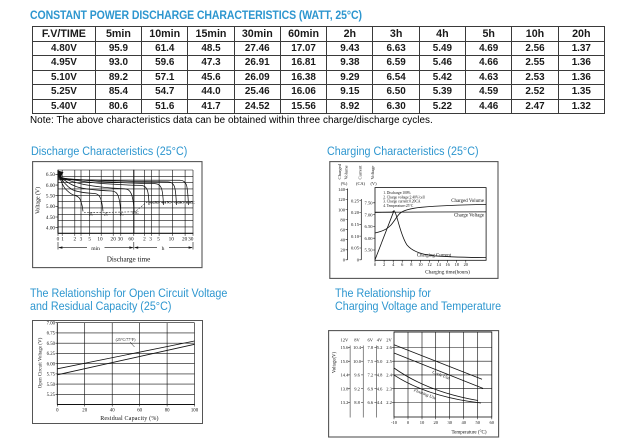 The image size is (640, 440). What do you see at coordinates (95, 249) in the screenshot?
I see `svg-text: min` at bounding box center [95, 249].